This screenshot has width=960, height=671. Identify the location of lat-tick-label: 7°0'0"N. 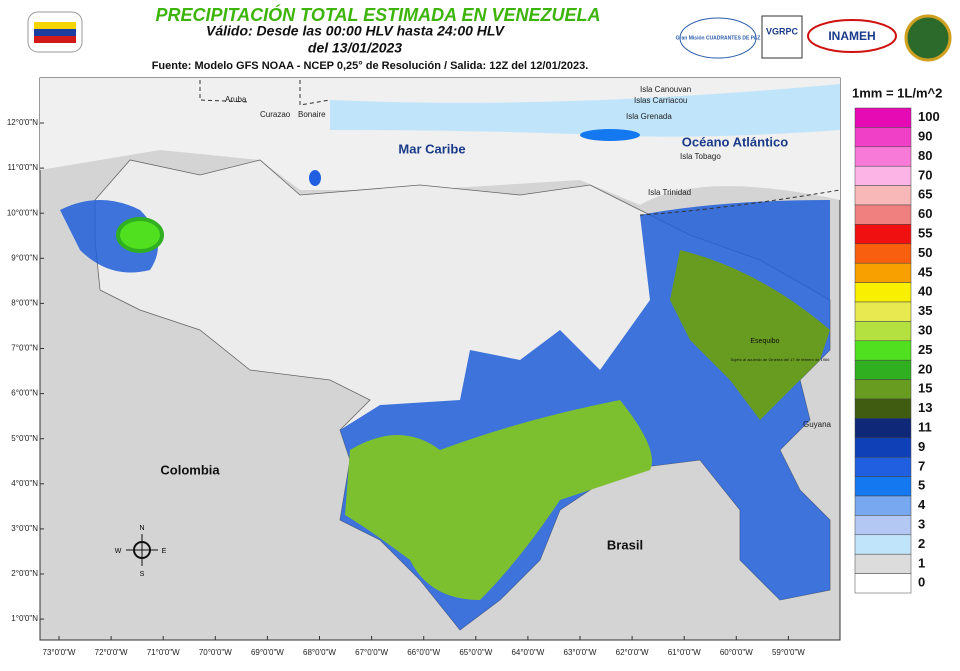
(24, 348).